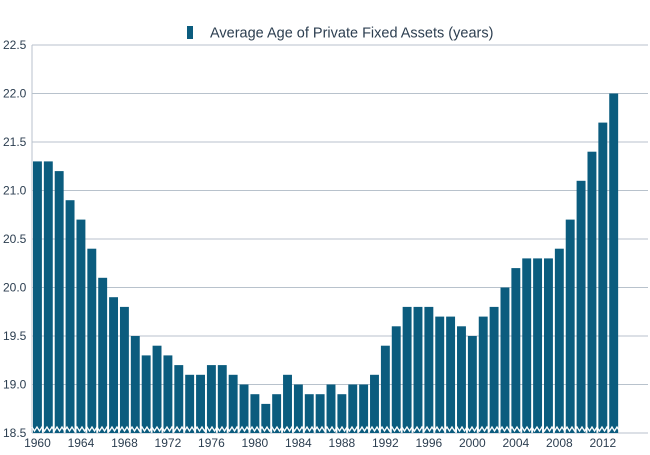  I want to click on x-tick-label: 2000, so click(472, 443).